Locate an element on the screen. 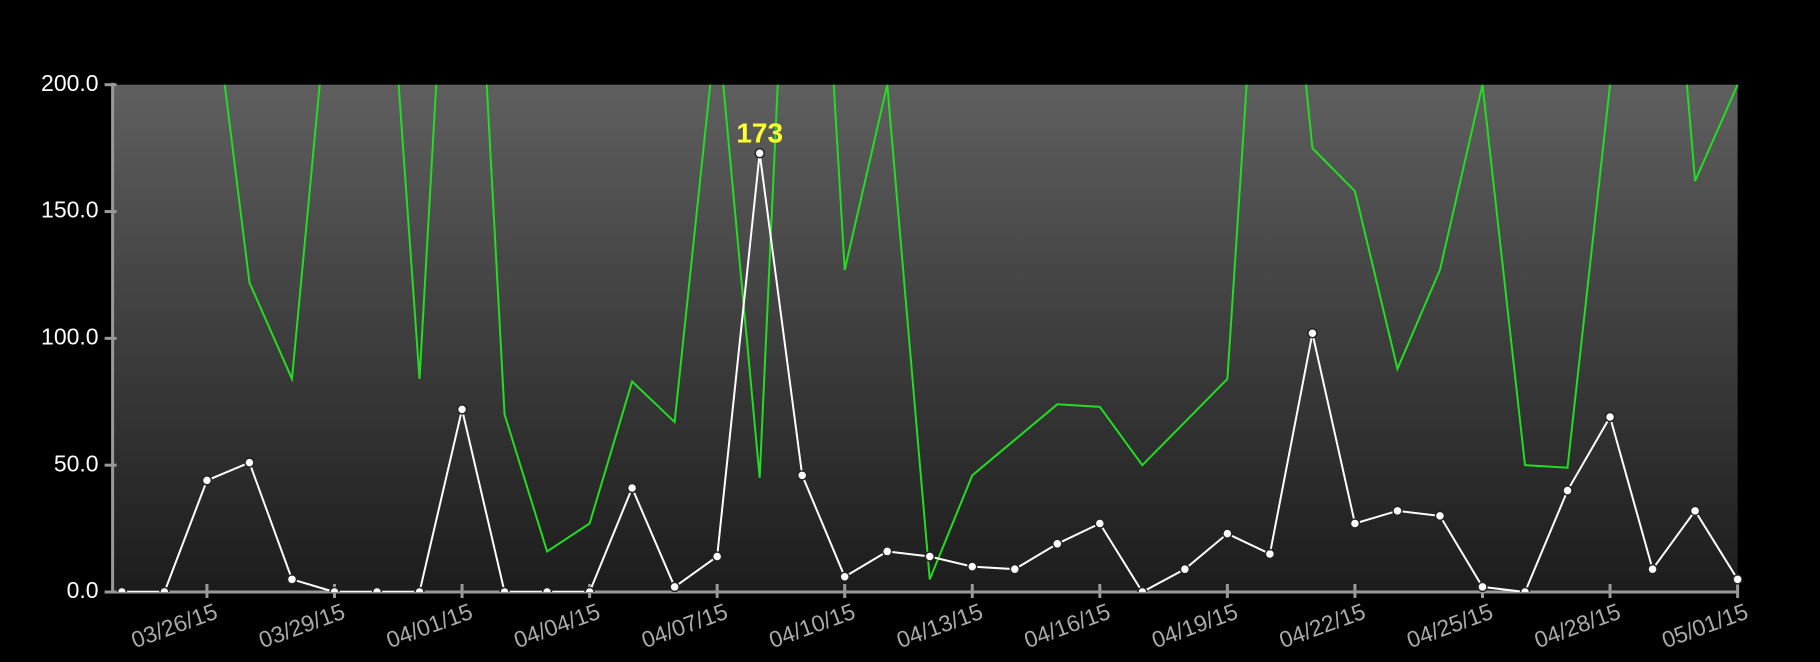 The width and height of the screenshot is (1820, 662). y-tick-label: 100.0 is located at coordinates (70, 336).